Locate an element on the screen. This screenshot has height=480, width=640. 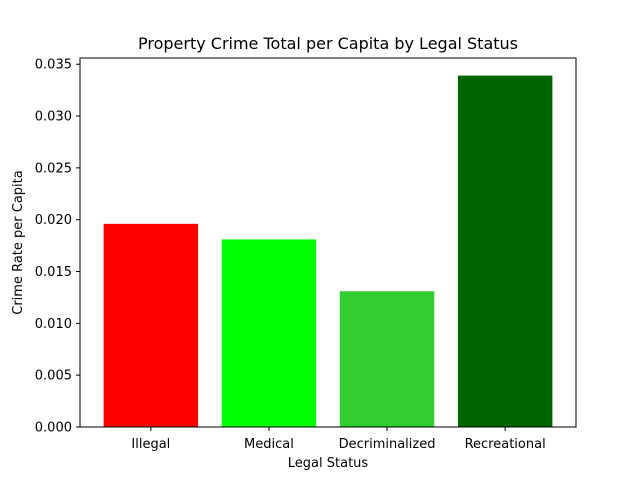
y-tick-label: 0.025 is located at coordinates (53, 168).